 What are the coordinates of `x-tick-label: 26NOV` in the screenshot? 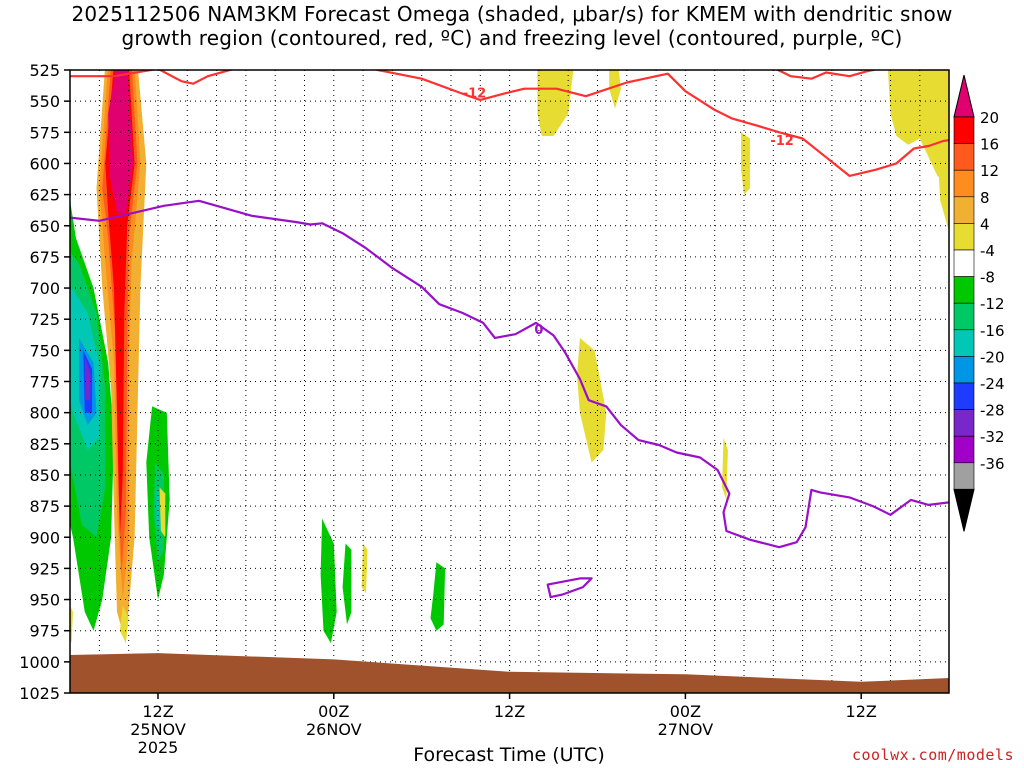 It's located at (334, 729).